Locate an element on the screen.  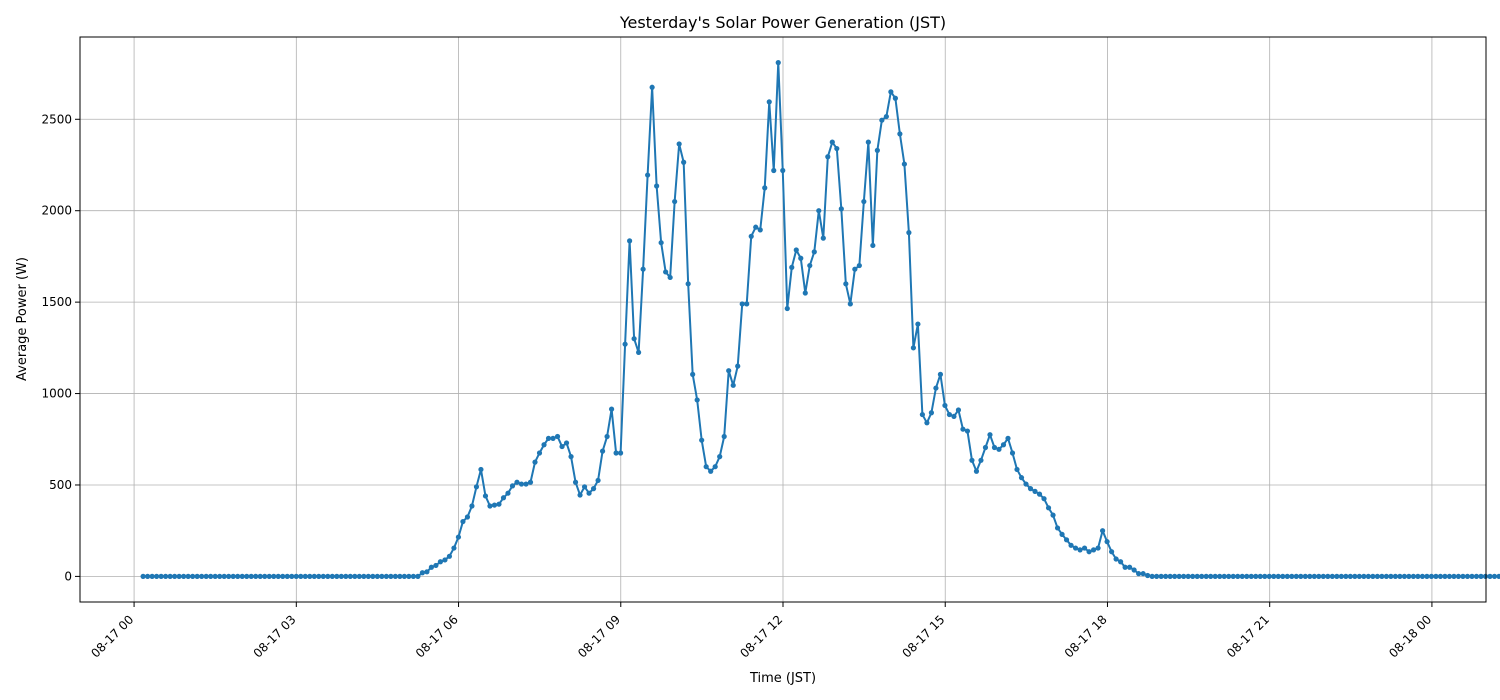
x-tick-label: 08-17 21 is located at coordinates (1248, 636).